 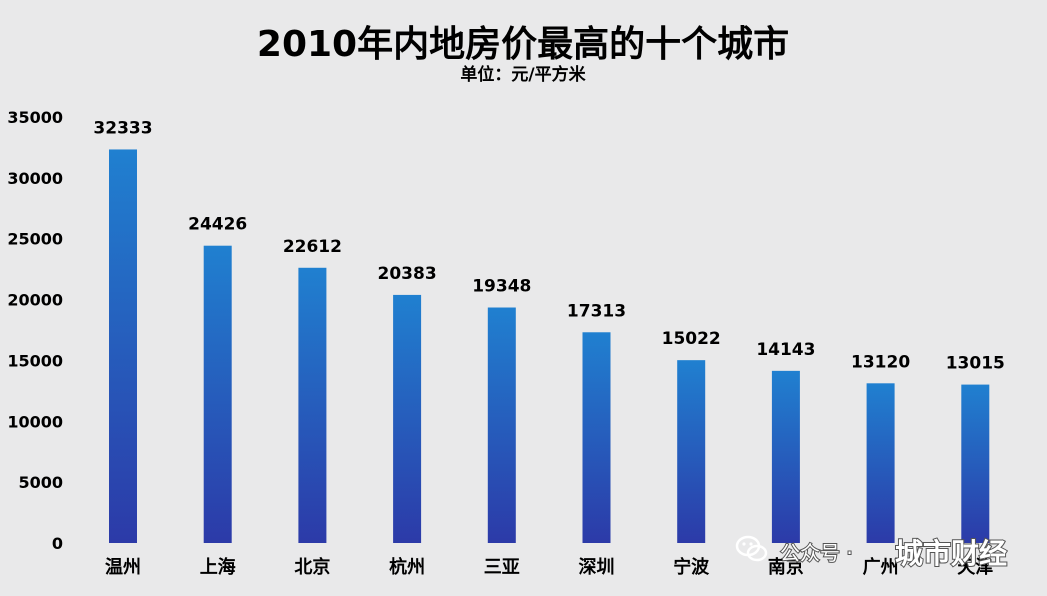 I want to click on x-tick-label: 宁波, so click(x=691, y=567).